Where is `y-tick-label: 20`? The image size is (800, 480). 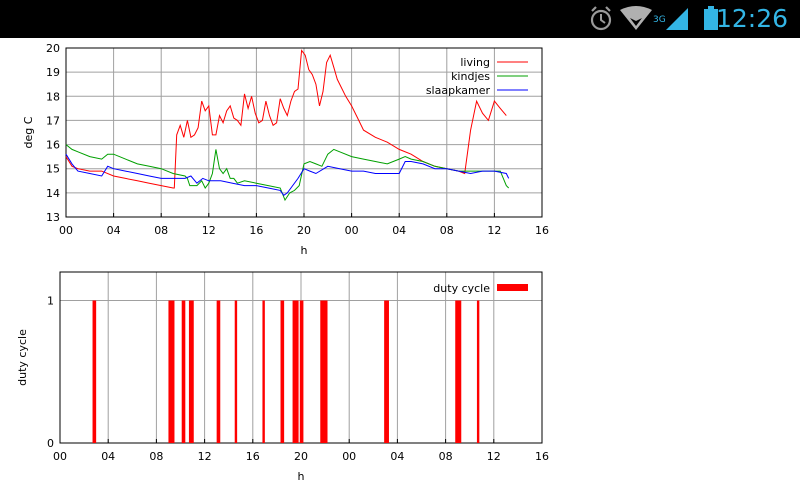
y-tick-label: 20 is located at coordinates (53, 48).